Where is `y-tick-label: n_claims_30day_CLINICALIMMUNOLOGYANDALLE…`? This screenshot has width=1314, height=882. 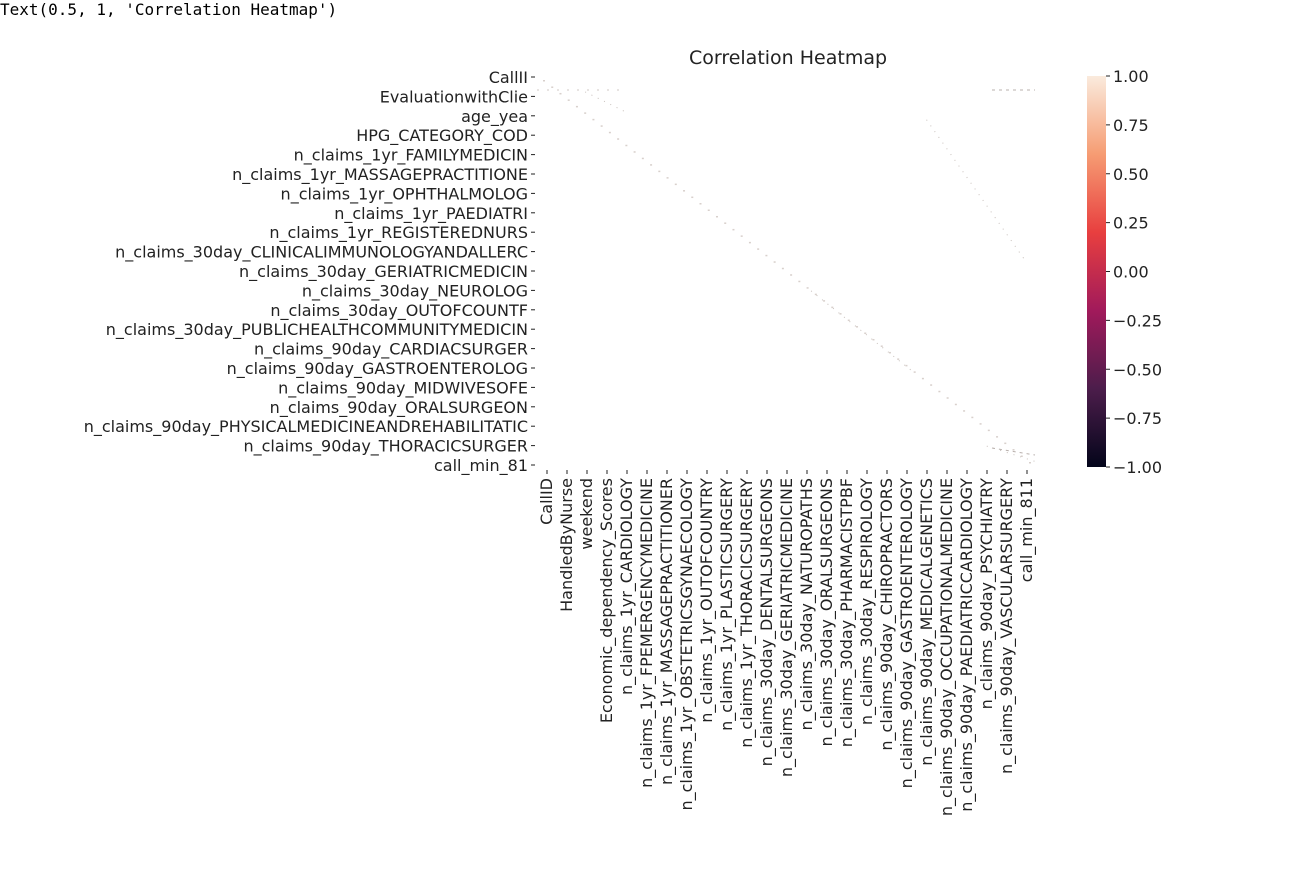
y-tick-label: n_claims_30day_CLINICALIMMUNOLOGYANDALLE… is located at coordinates (321, 253).